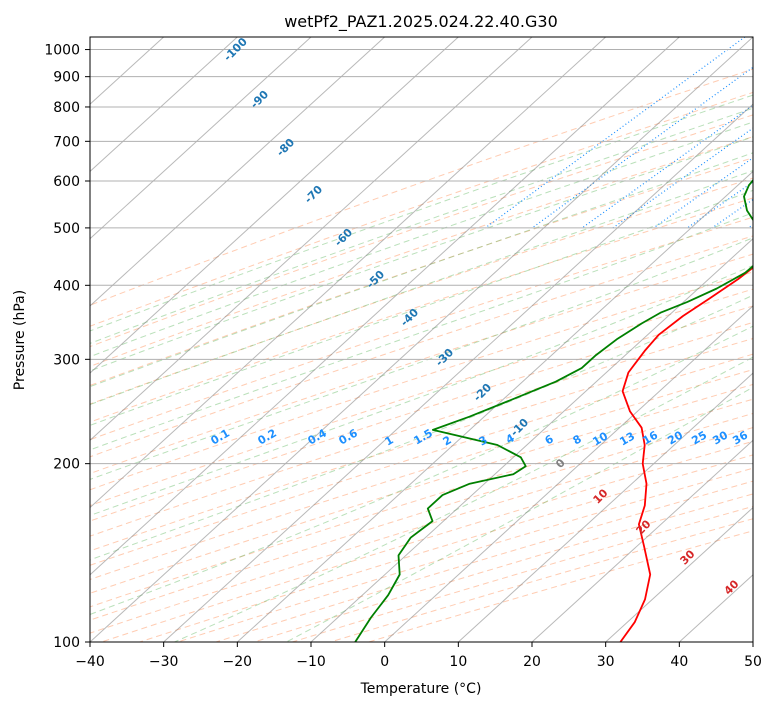  What do you see at coordinates (67, 347) in the screenshot?
I see `y-axis: 100 200 300 400 500 600 700 800 900 1000` at bounding box center [67, 347].